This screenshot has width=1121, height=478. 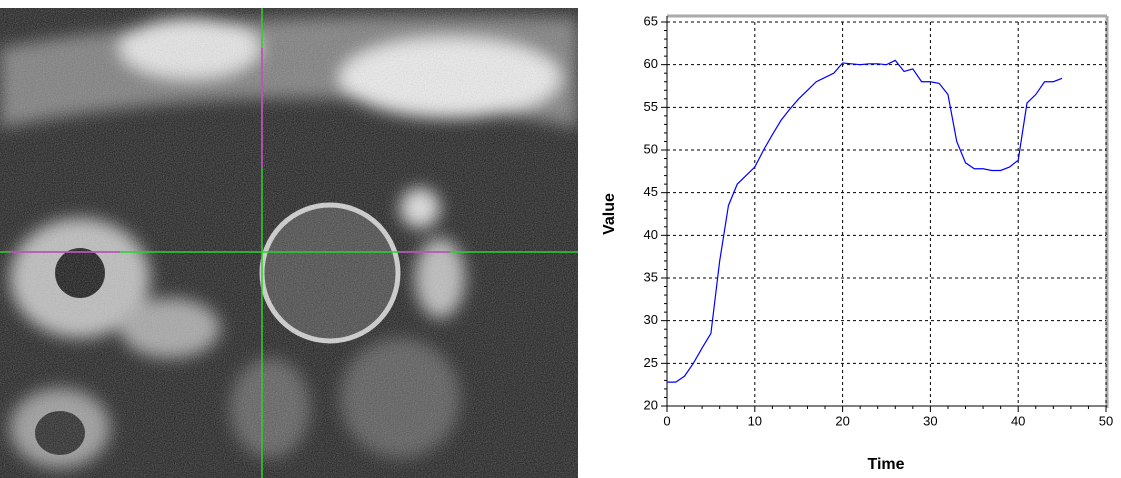 What do you see at coordinates (651, 319) in the screenshot?
I see `y-tick-label: 30` at bounding box center [651, 319].